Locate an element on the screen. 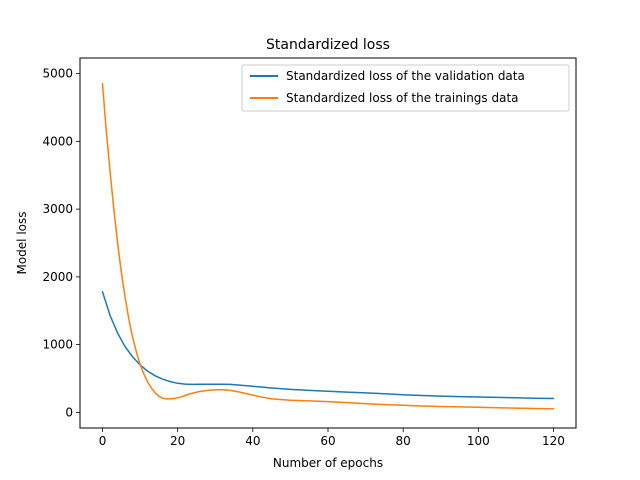 Image resolution: width=640 pixels, height=480 pixels. x-tick-label: 100 is located at coordinates (478, 441).